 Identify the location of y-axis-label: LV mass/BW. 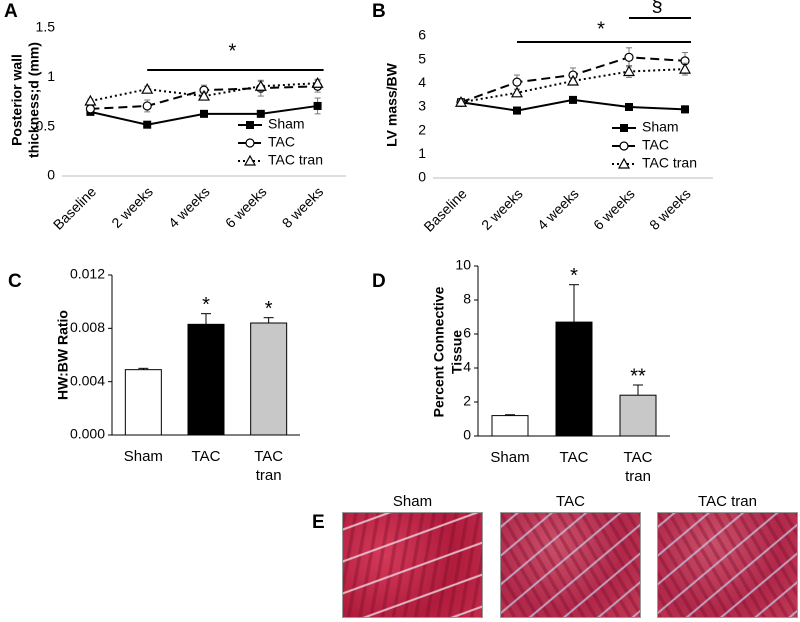
(392, 104).